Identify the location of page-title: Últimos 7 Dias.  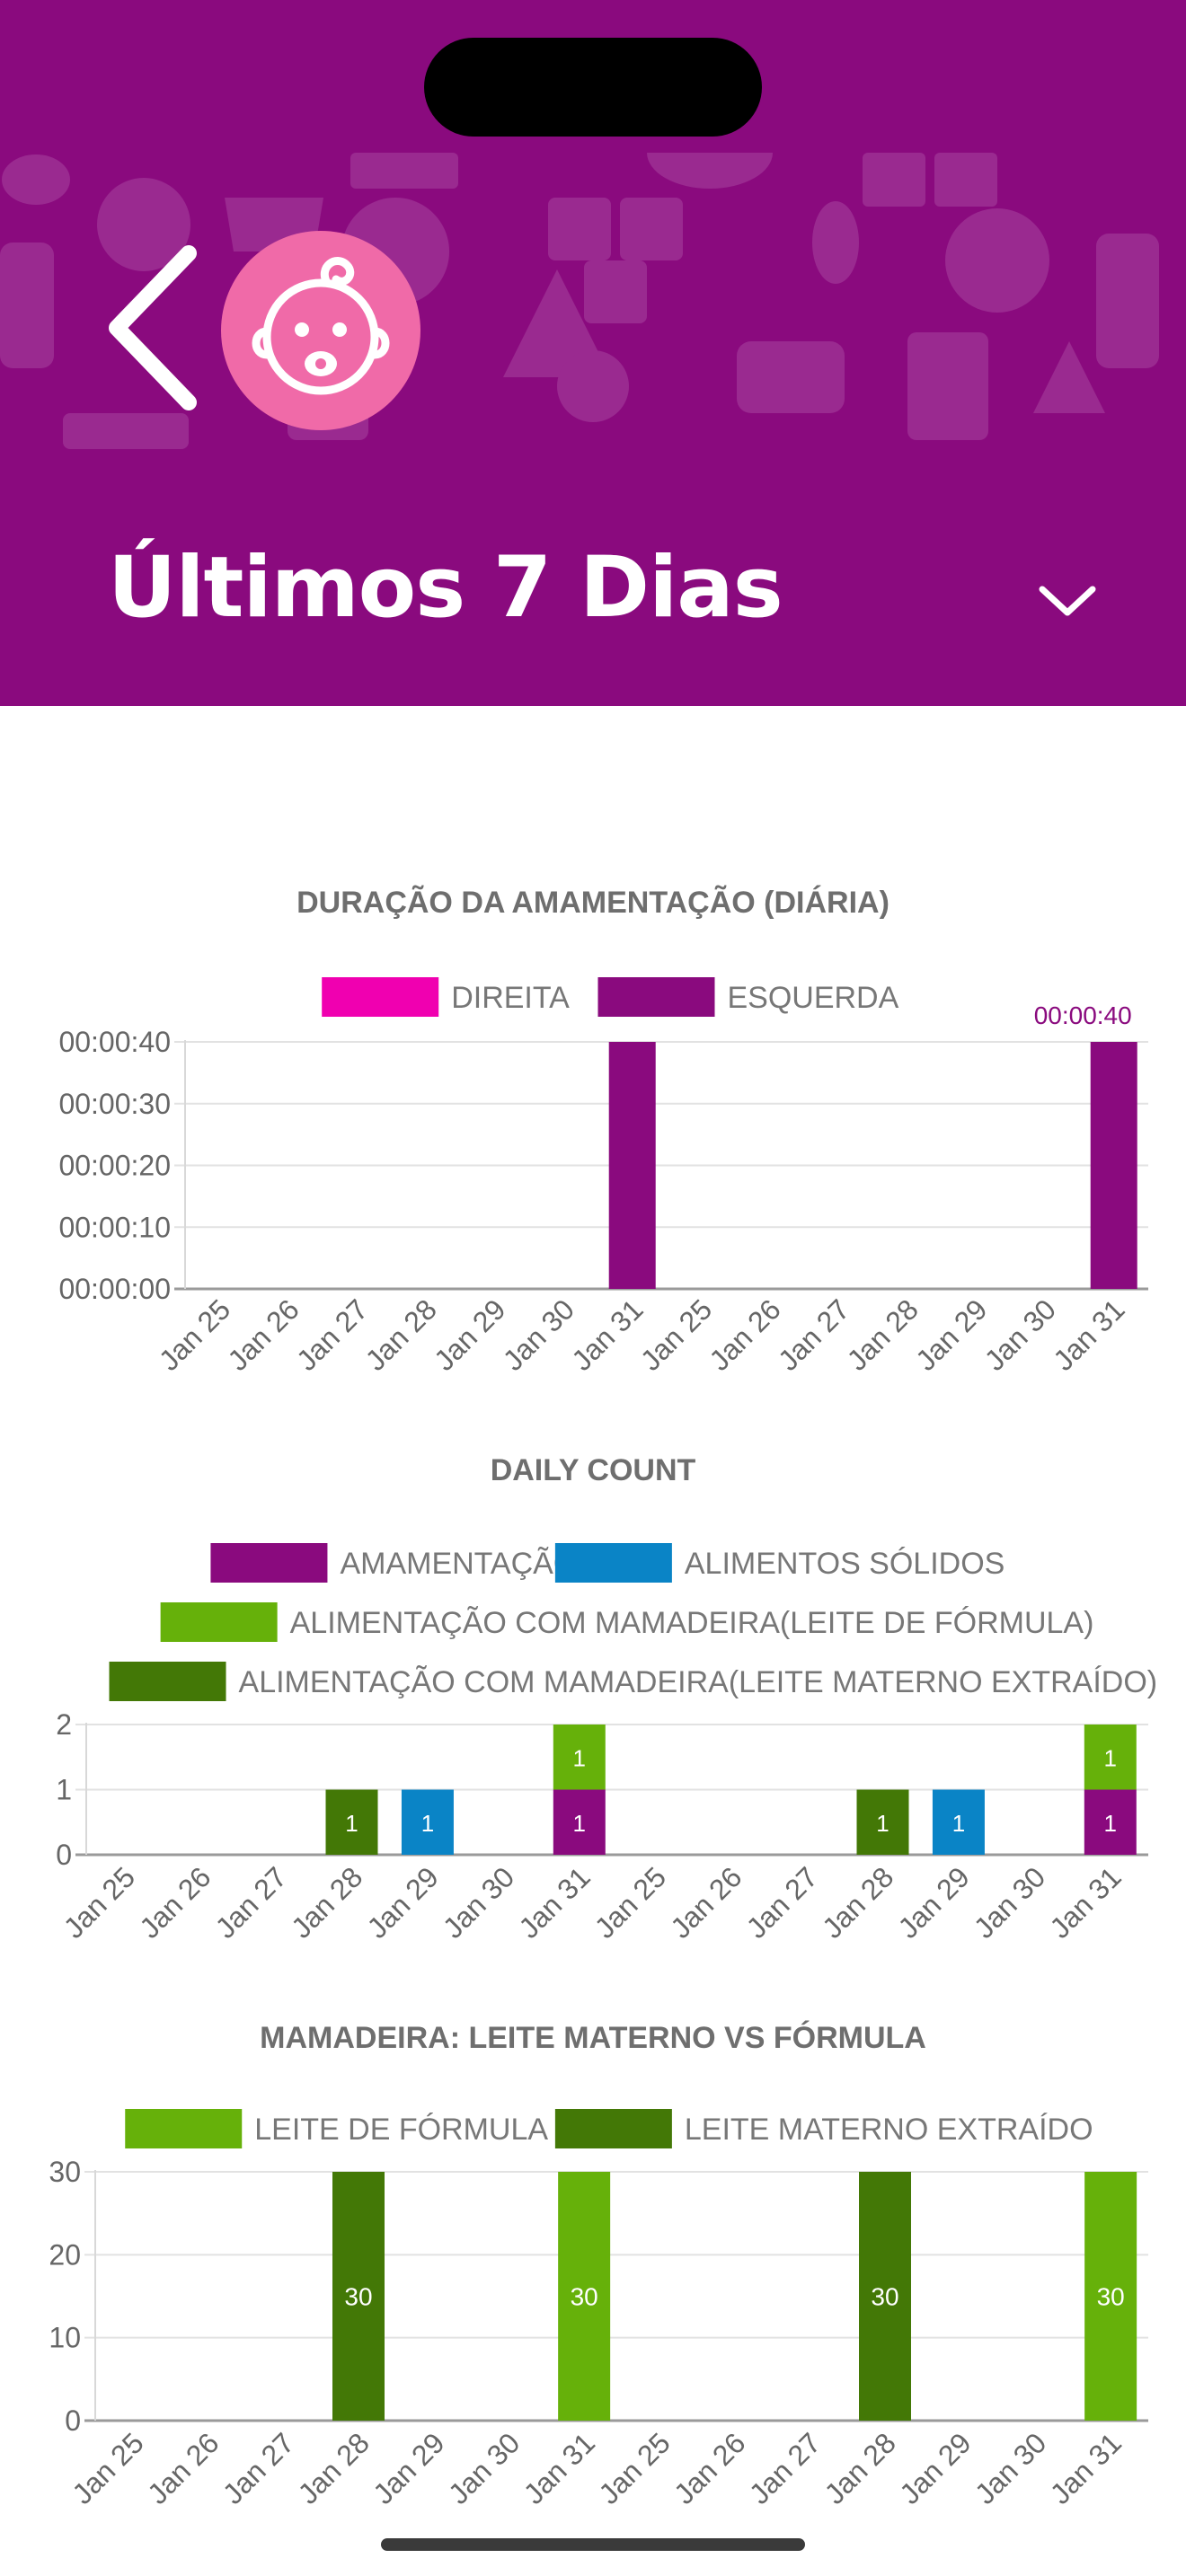
(445, 588).